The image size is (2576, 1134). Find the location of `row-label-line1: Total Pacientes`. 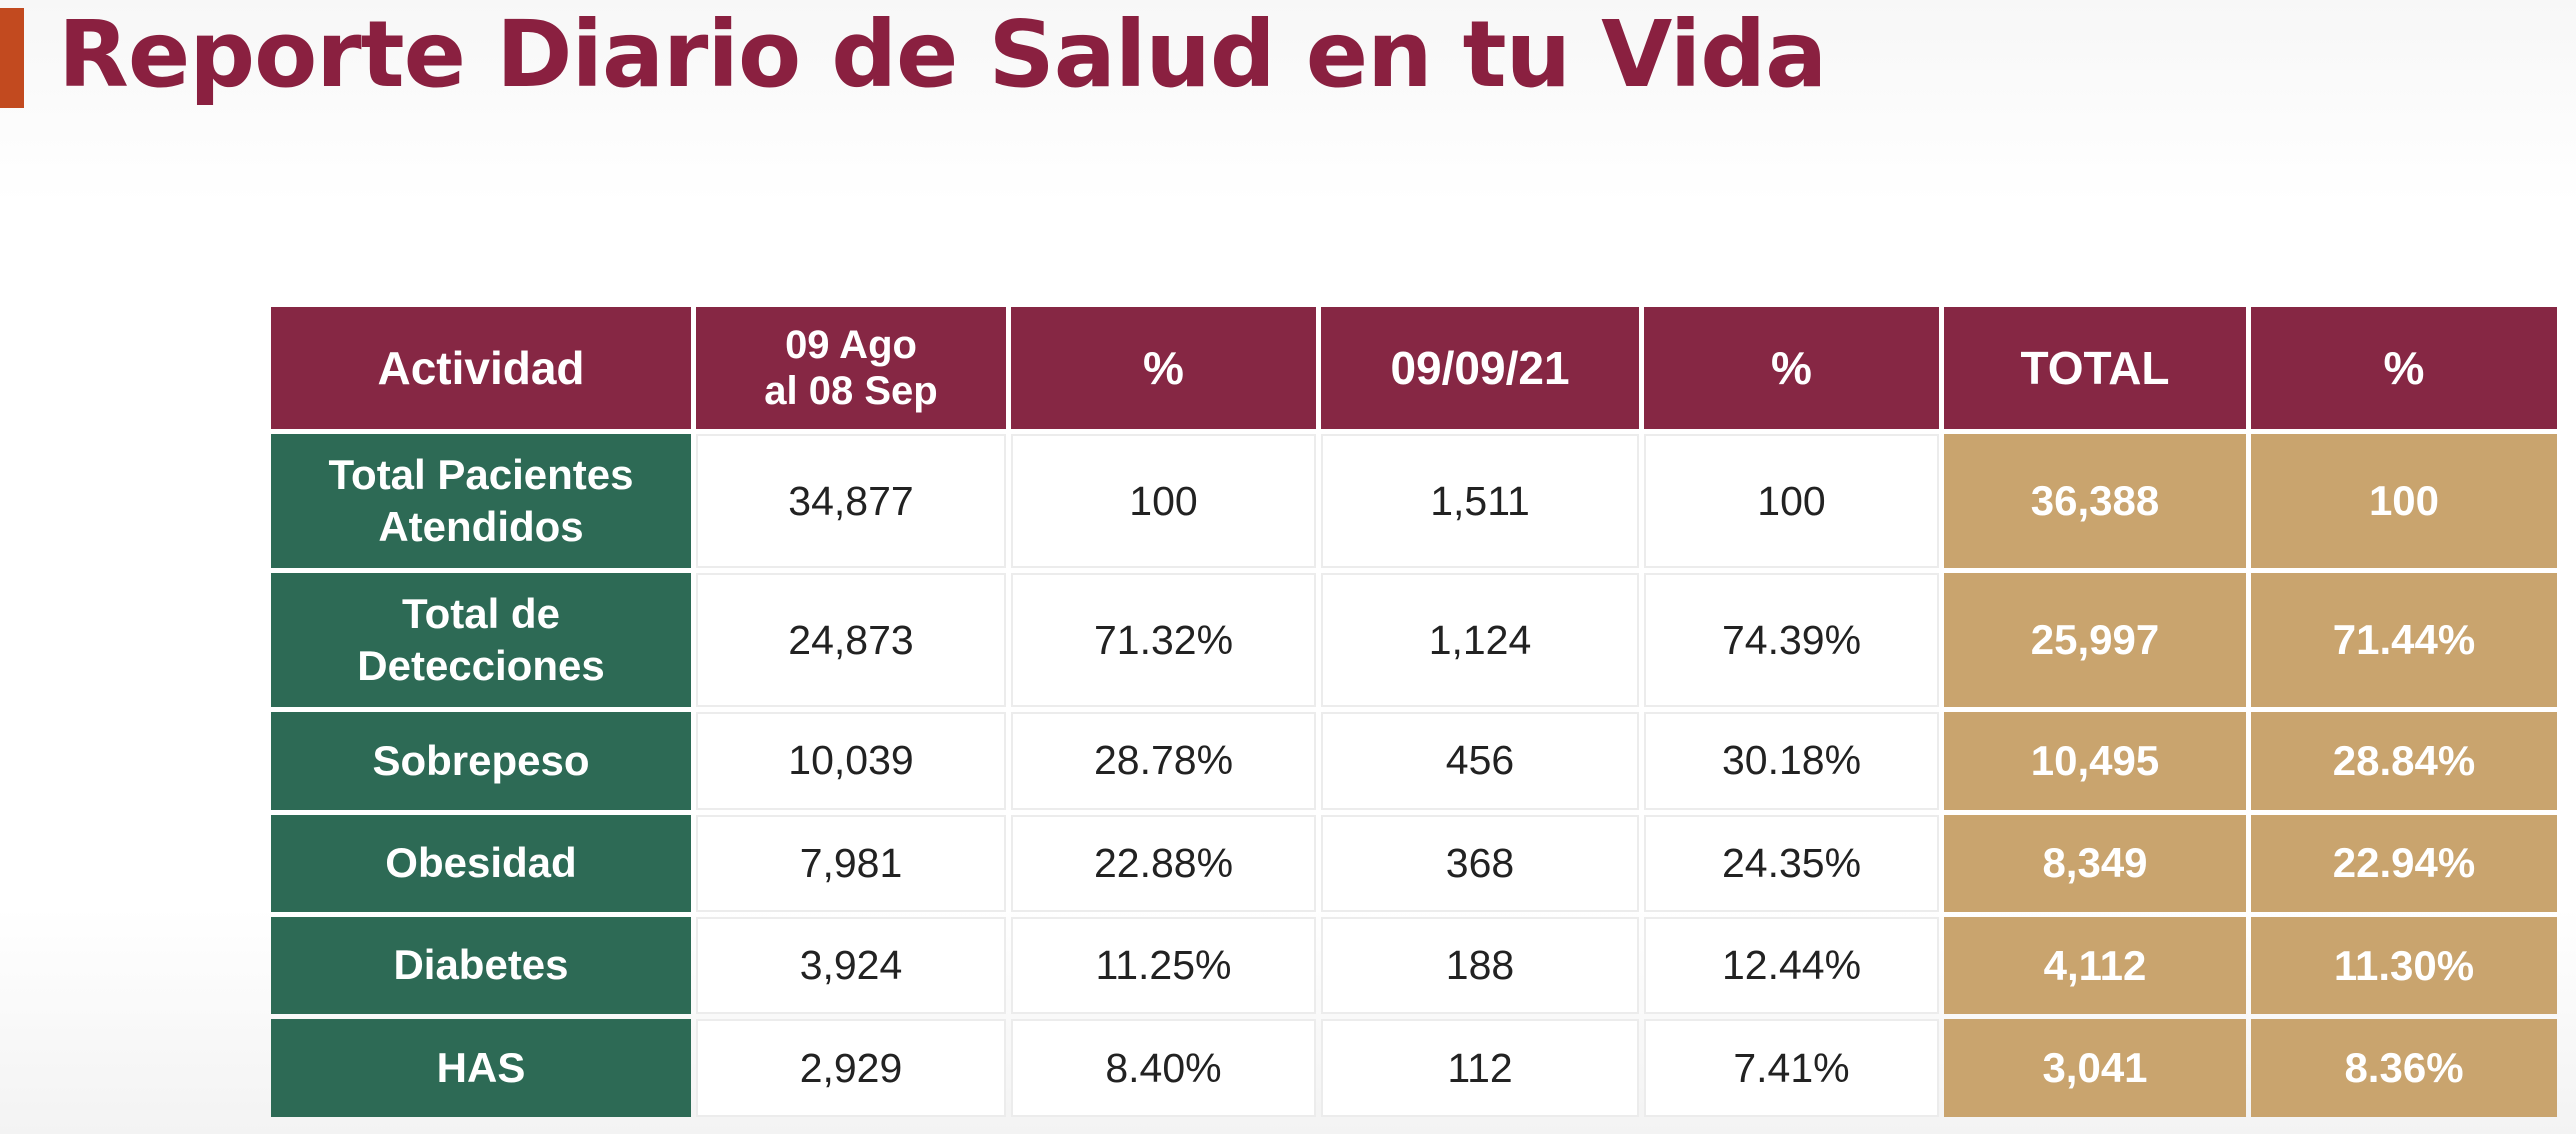

row-label-line1: Total Pacientes is located at coordinates (481, 474).